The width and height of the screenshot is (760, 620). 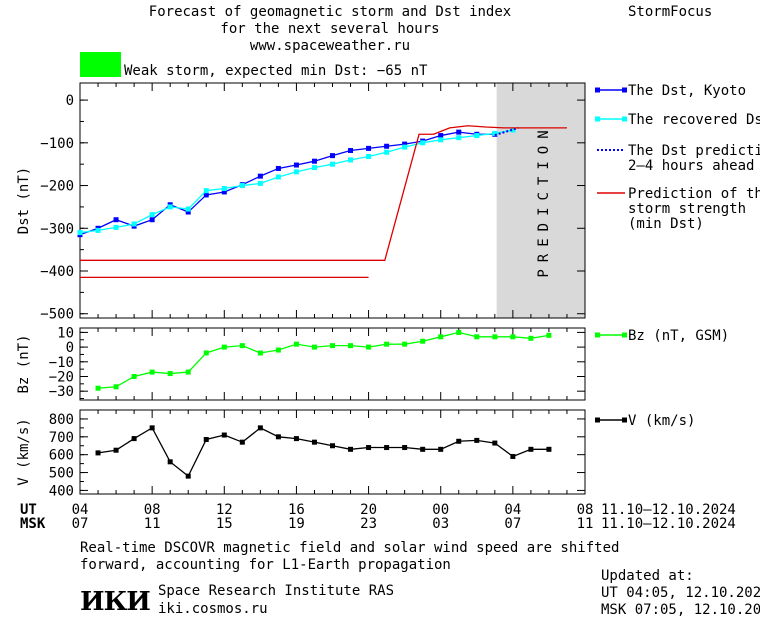 I want to click on y-tick-label: −400, so click(x=57, y=272).